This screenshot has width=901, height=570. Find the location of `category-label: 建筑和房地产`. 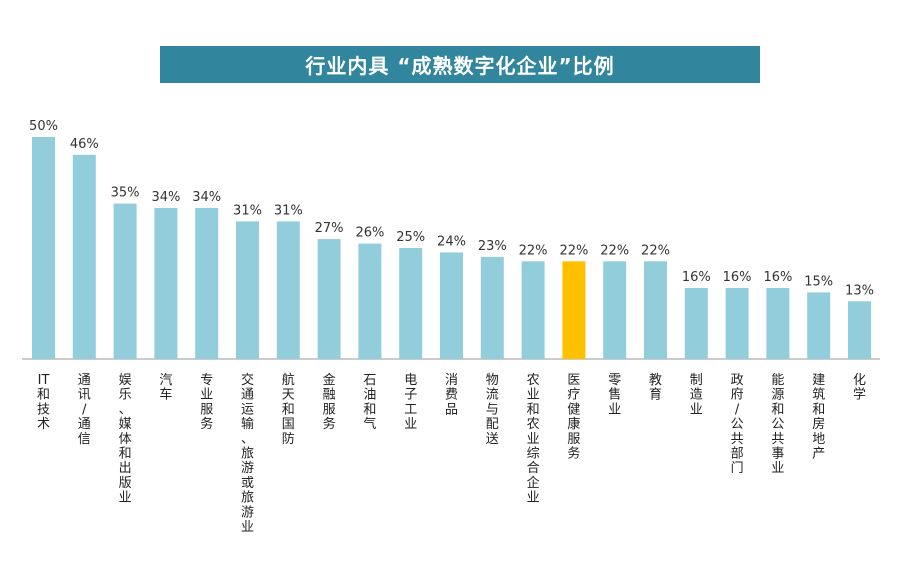

category-label: 建筑和房地产 is located at coordinates (818, 417).